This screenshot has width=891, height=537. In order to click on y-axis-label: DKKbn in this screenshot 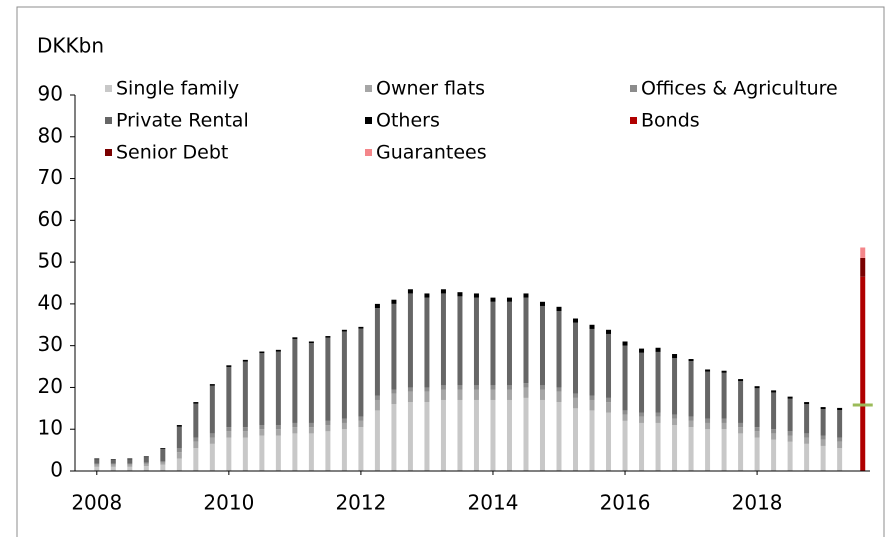, I will do `click(70, 46)`.